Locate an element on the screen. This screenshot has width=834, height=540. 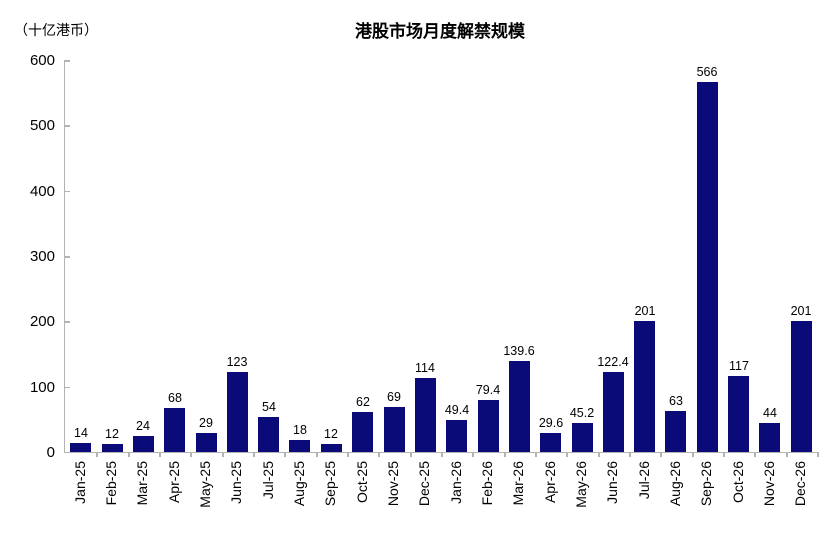
bar-value-label: 566 is located at coordinates (707, 72).